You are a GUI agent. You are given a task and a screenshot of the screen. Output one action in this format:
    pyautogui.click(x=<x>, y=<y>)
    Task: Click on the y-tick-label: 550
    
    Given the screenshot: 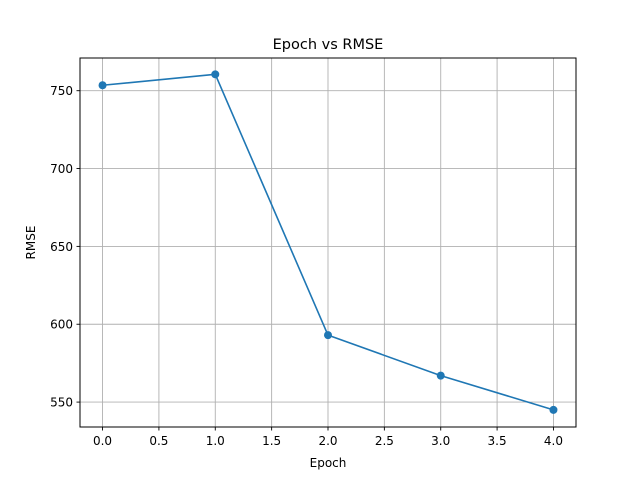 What is the action you would take?
    pyautogui.click(x=61, y=403)
    